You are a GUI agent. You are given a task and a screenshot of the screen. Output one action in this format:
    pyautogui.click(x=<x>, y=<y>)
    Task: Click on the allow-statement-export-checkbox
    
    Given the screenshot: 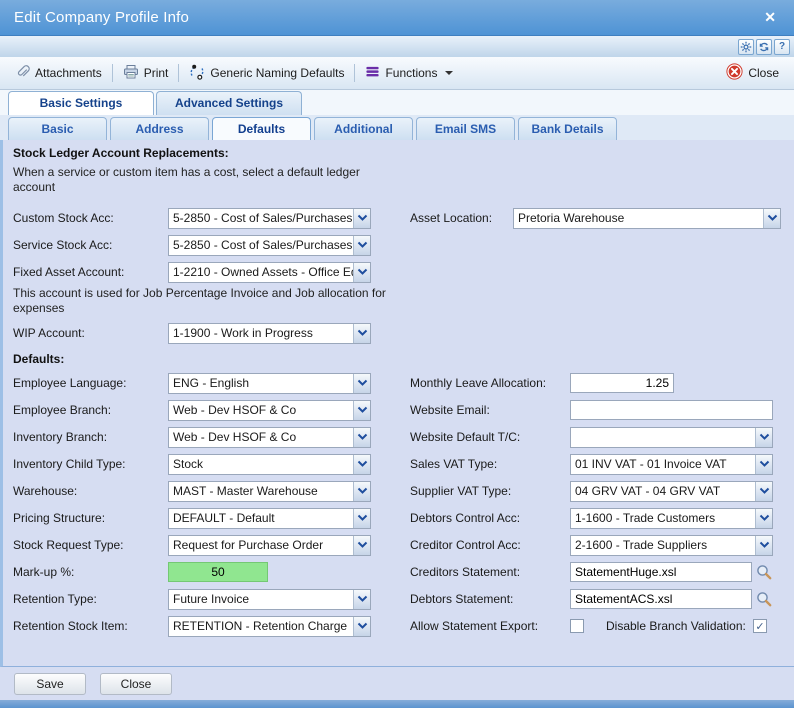 What is the action you would take?
    pyautogui.click(x=577, y=626)
    